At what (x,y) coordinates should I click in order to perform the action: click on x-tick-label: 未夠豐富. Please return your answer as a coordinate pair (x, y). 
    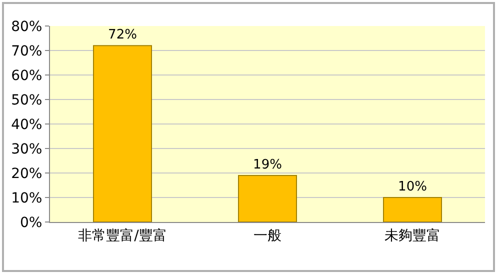
    Looking at the image, I should click on (412, 236).